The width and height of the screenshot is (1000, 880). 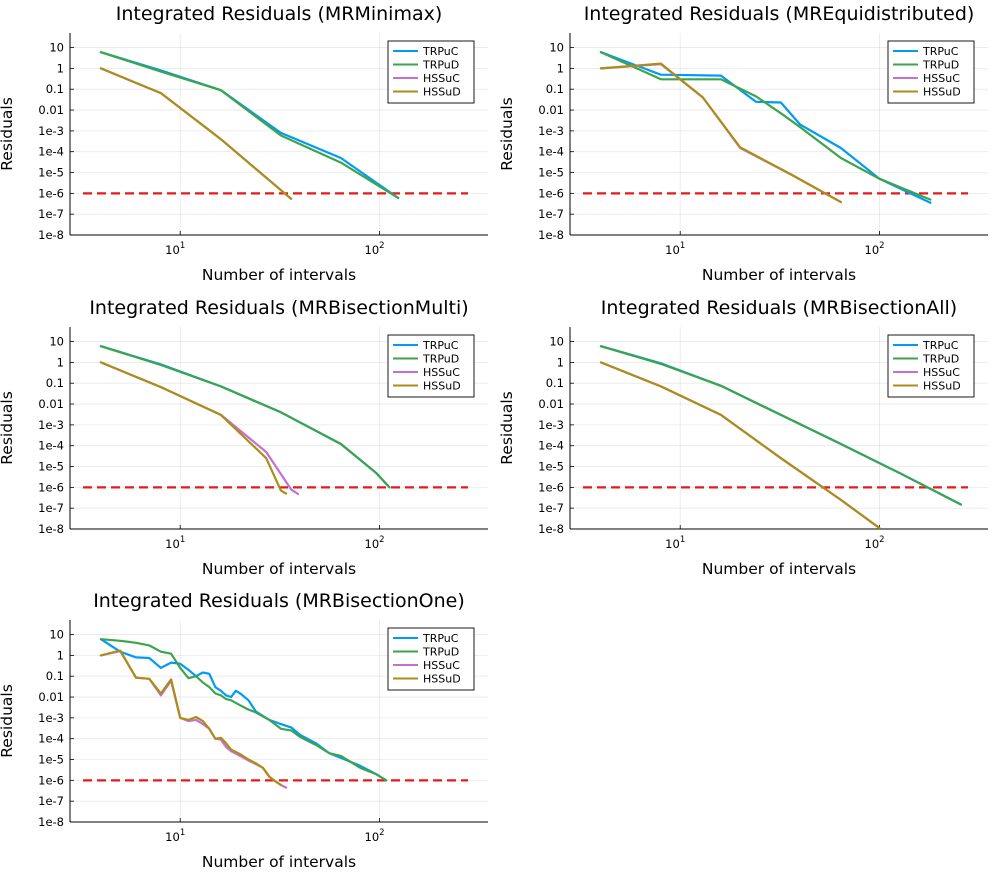 What do you see at coordinates (278, 308) in the screenshot?
I see `chart-title: Integrated Residuals (MRBisectionMulti)` at bounding box center [278, 308].